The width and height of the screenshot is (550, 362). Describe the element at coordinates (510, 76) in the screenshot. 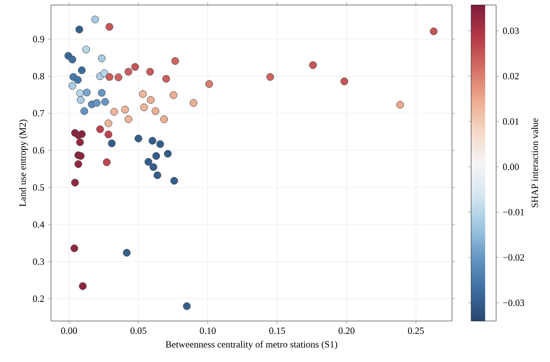

I see `color-bar-label: 0.02` at that location.